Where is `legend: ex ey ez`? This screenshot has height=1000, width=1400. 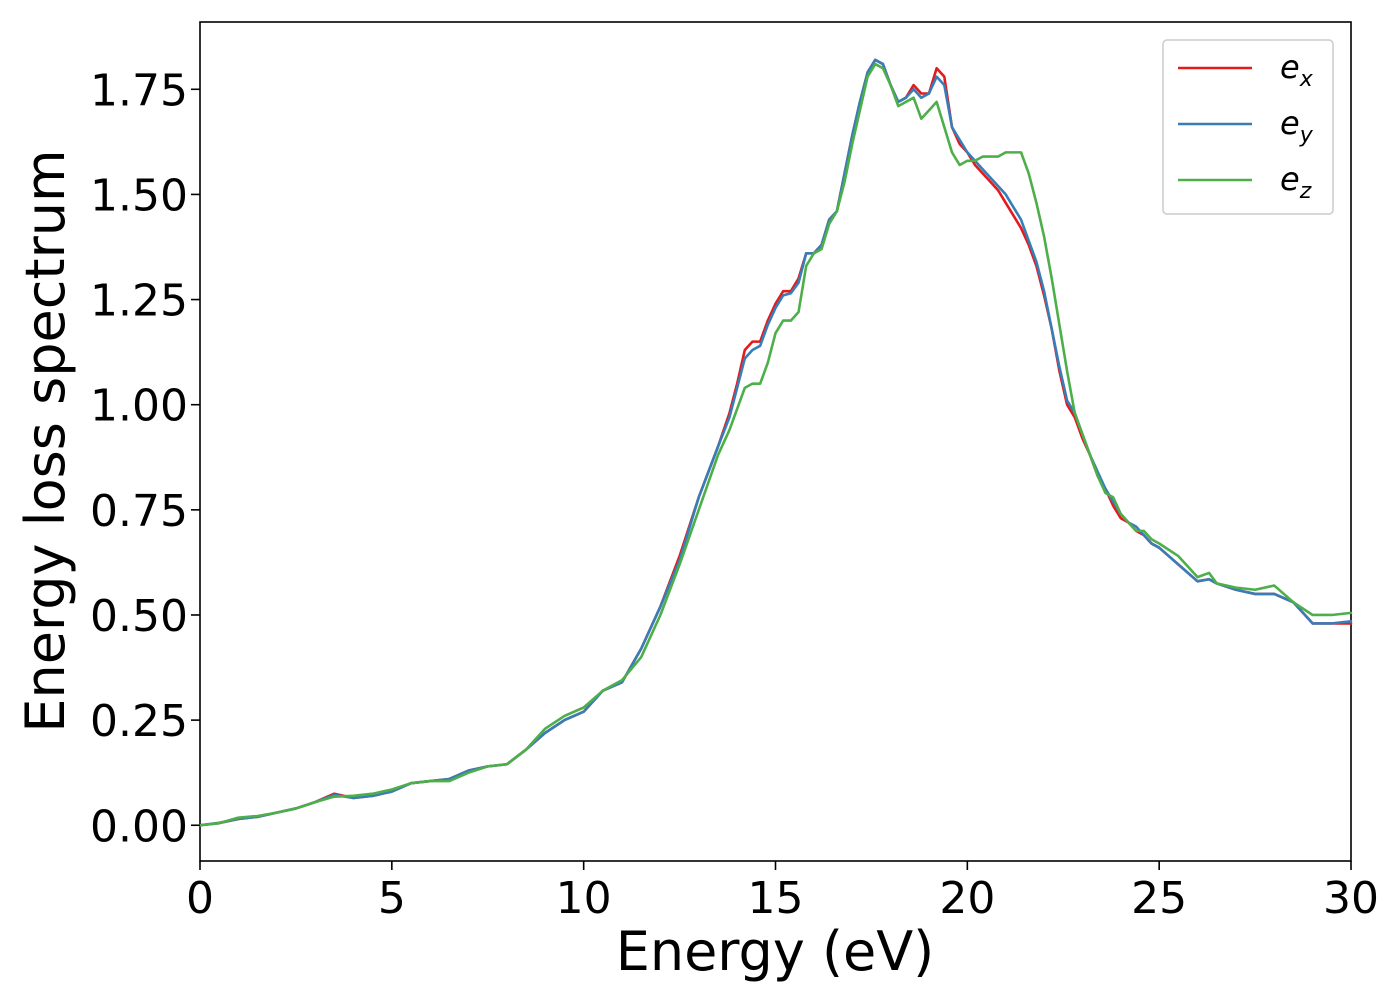
legend: ex ey ez is located at coordinates (1248, 127).